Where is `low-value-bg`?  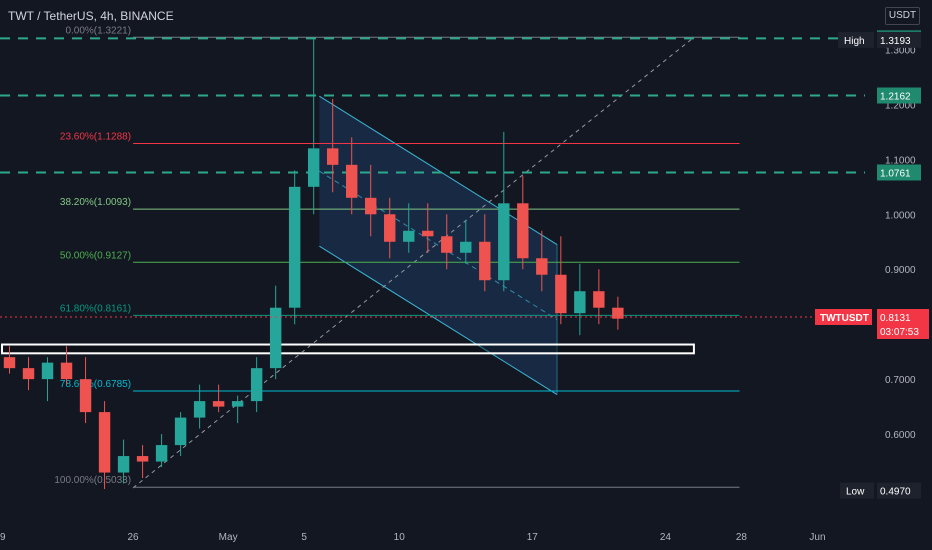 low-value-bg is located at coordinates (899, 490).